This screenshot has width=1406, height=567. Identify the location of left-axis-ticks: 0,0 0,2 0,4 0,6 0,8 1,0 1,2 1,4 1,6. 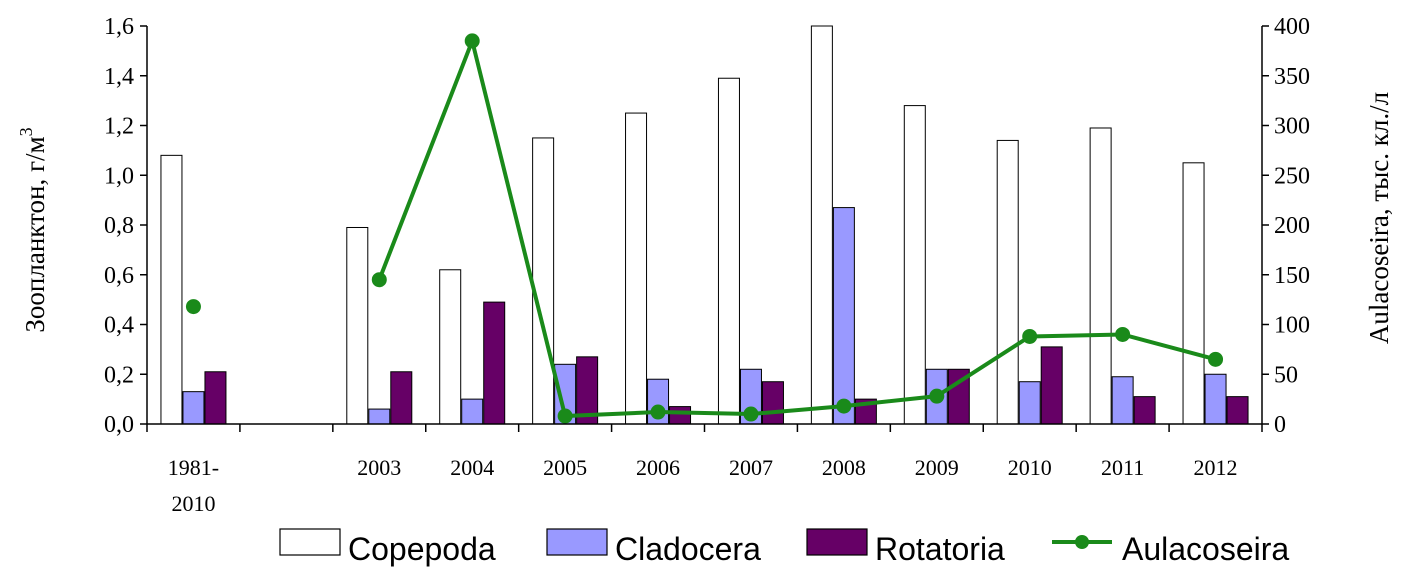
(125, 226).